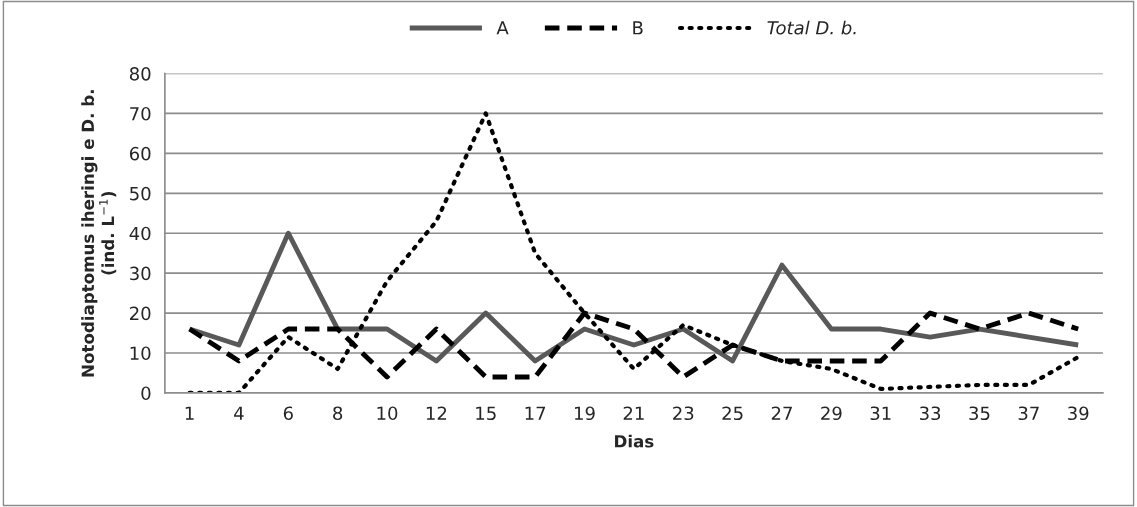 Image resolution: width=1137 pixels, height=507 pixels. I want to click on x-tick-label: 4, so click(239, 413).